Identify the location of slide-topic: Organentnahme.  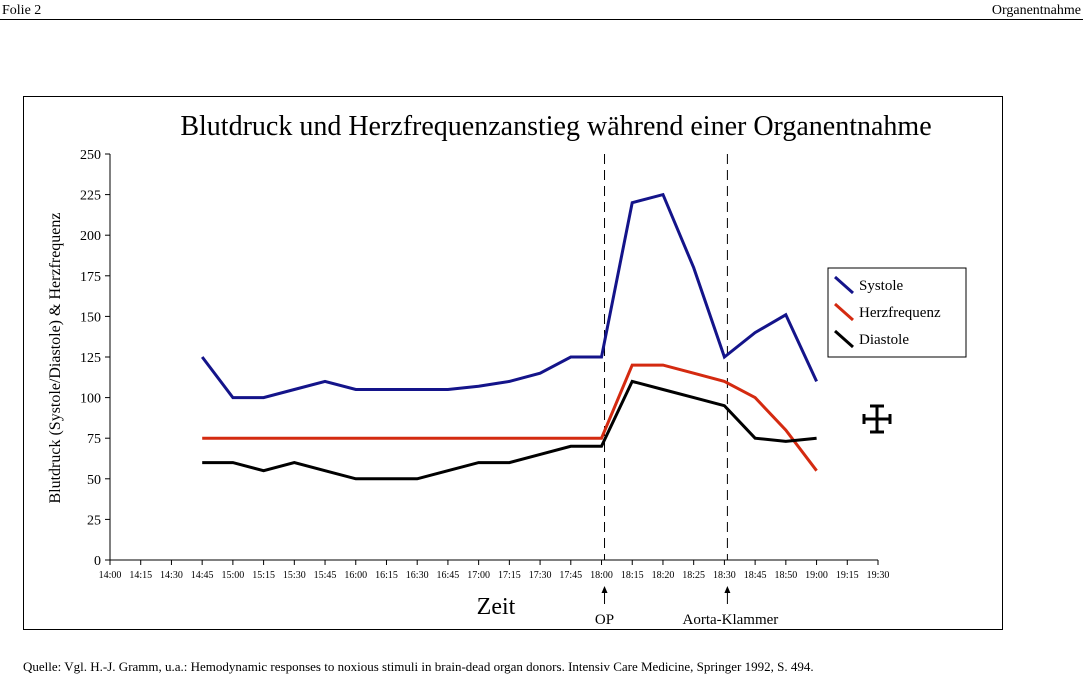
(1036, 10).